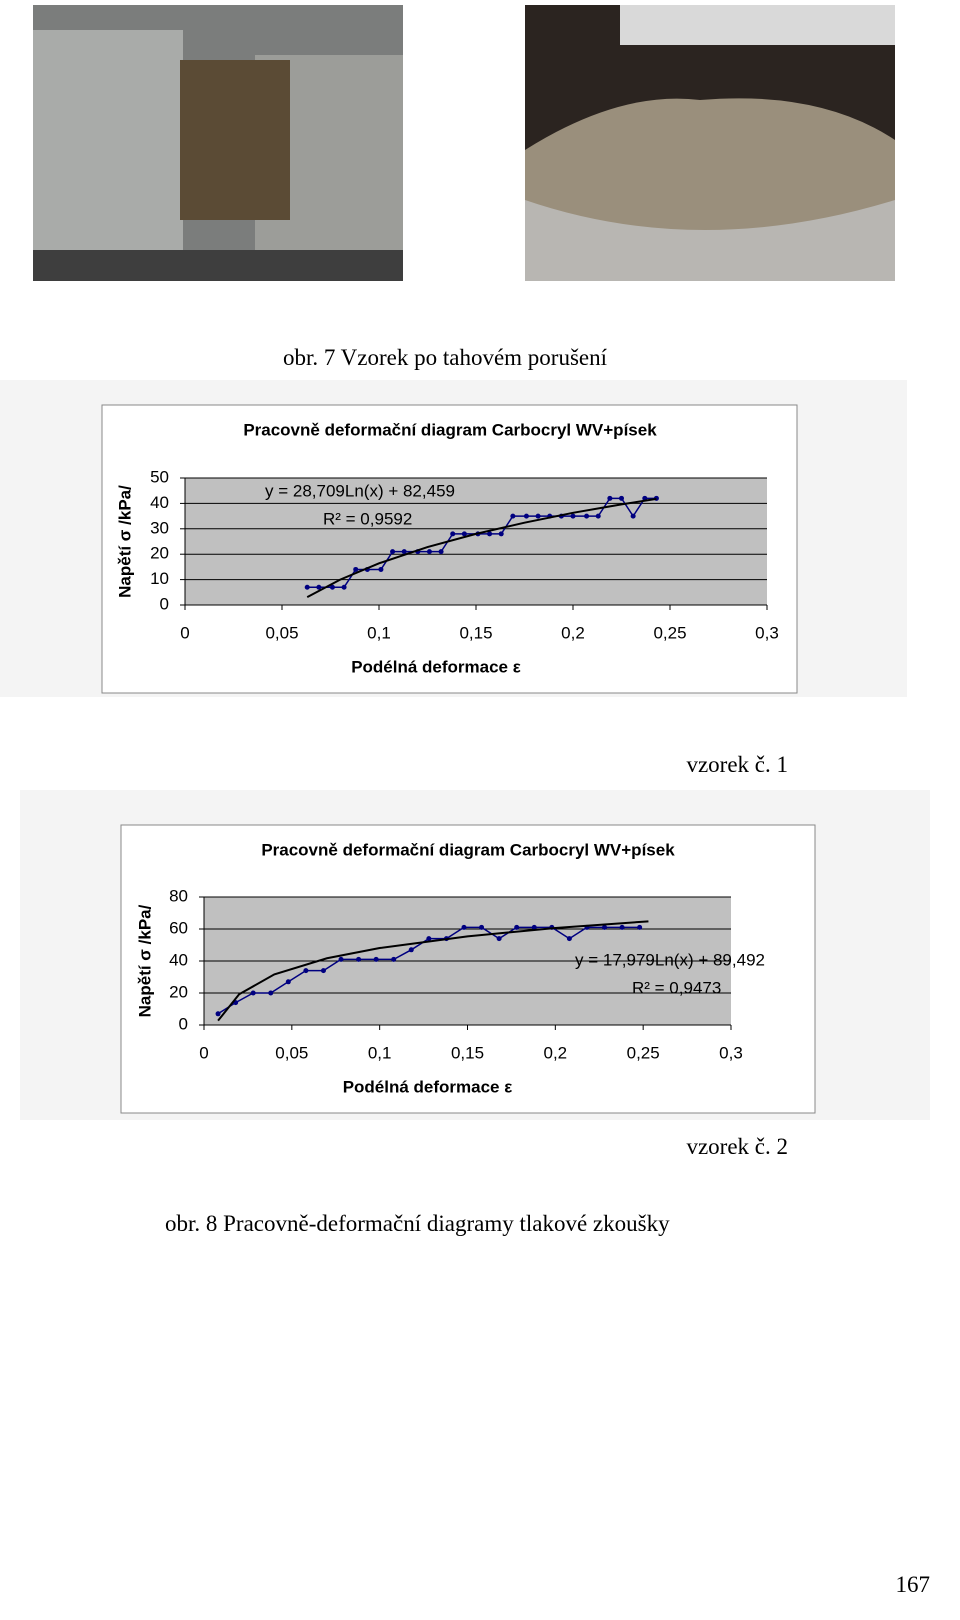 Image resolution: width=960 pixels, height=1620 pixels. I want to click on y-tick-label: 50, so click(159, 476).